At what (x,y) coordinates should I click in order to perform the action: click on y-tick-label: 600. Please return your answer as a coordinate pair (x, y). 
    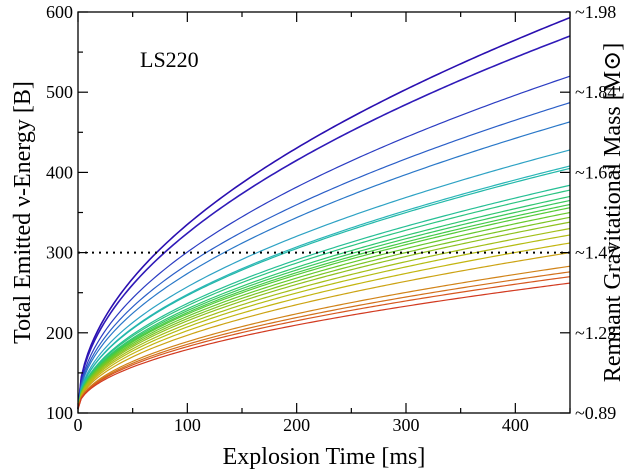
    Looking at the image, I should click on (59, 12).